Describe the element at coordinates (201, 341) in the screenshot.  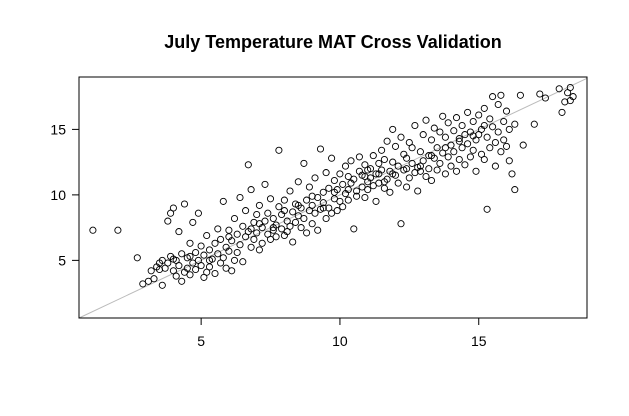
I see `x-tick-label: 5` at that location.